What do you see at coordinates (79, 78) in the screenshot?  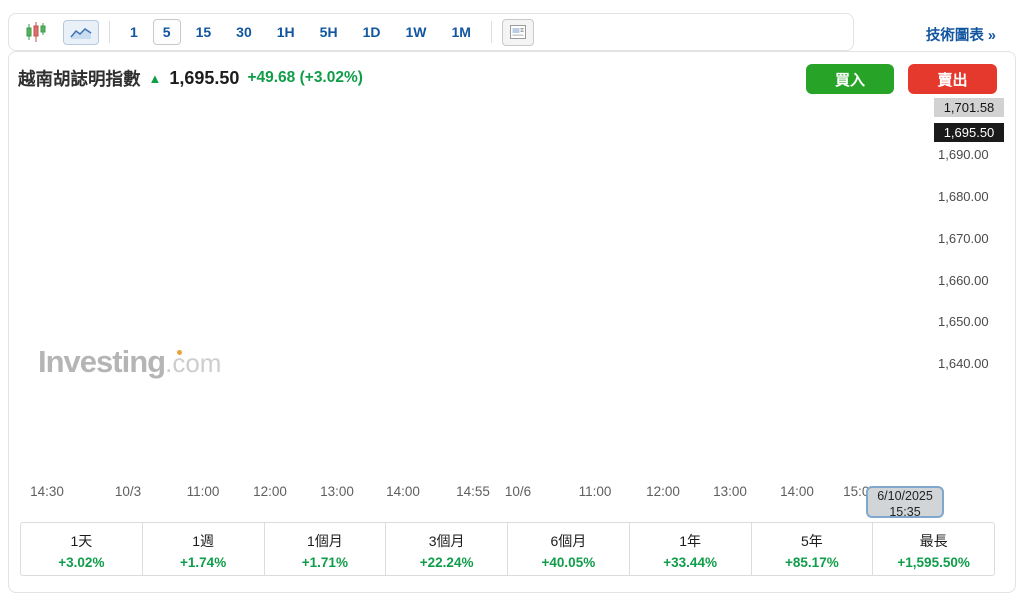 I see `instrument-name: 越南胡誌明指數` at bounding box center [79, 78].